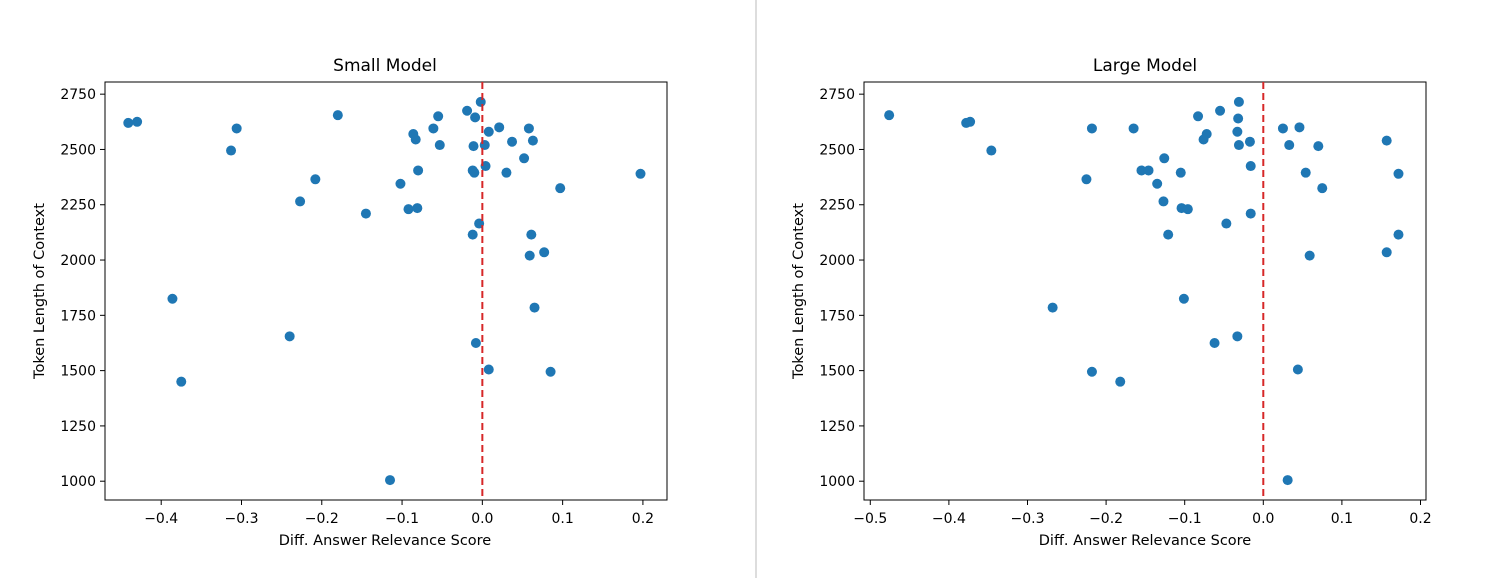 This screenshot has height=578, width=1510. Describe the element at coordinates (870, 519) in the screenshot. I see `x-tick-label: −0.5` at that location.